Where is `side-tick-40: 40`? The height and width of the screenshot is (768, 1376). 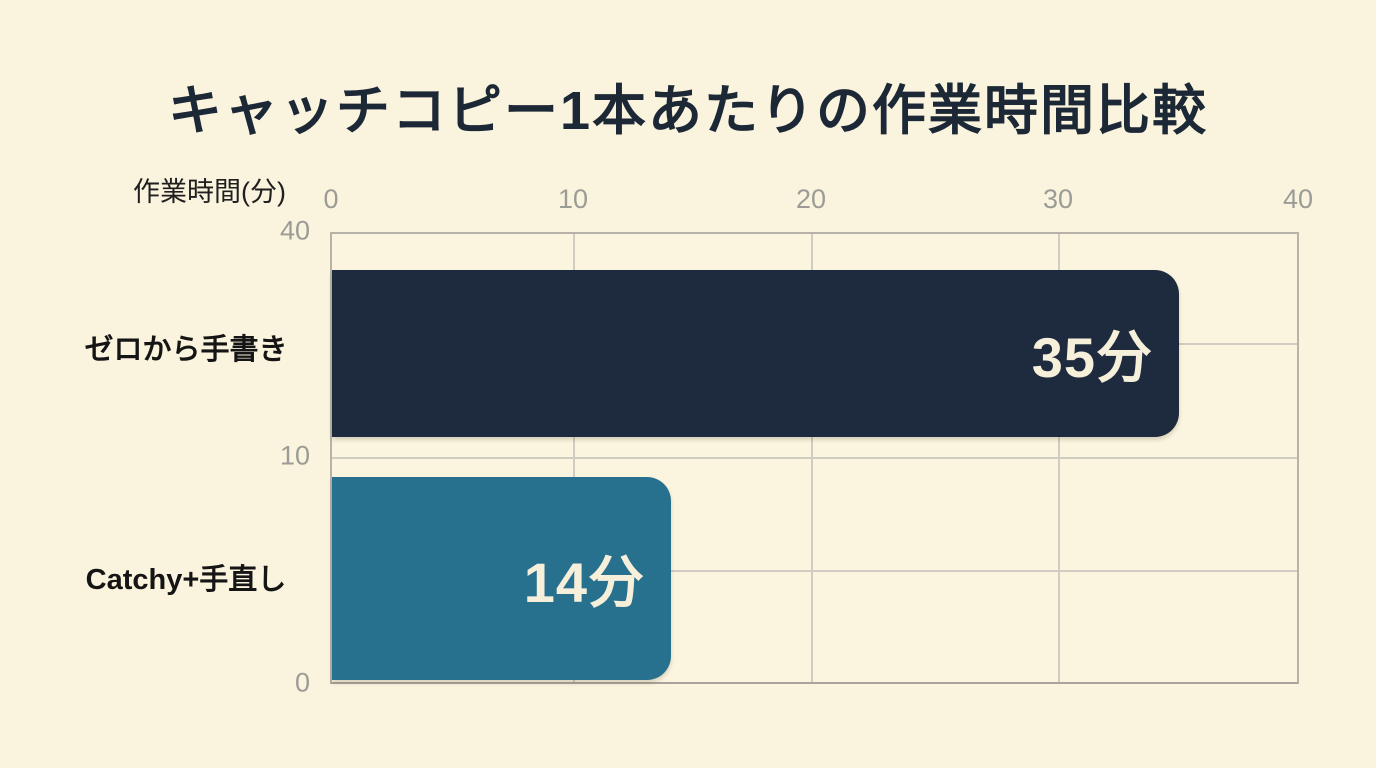
side-tick-40: 40 is located at coordinates (294, 230).